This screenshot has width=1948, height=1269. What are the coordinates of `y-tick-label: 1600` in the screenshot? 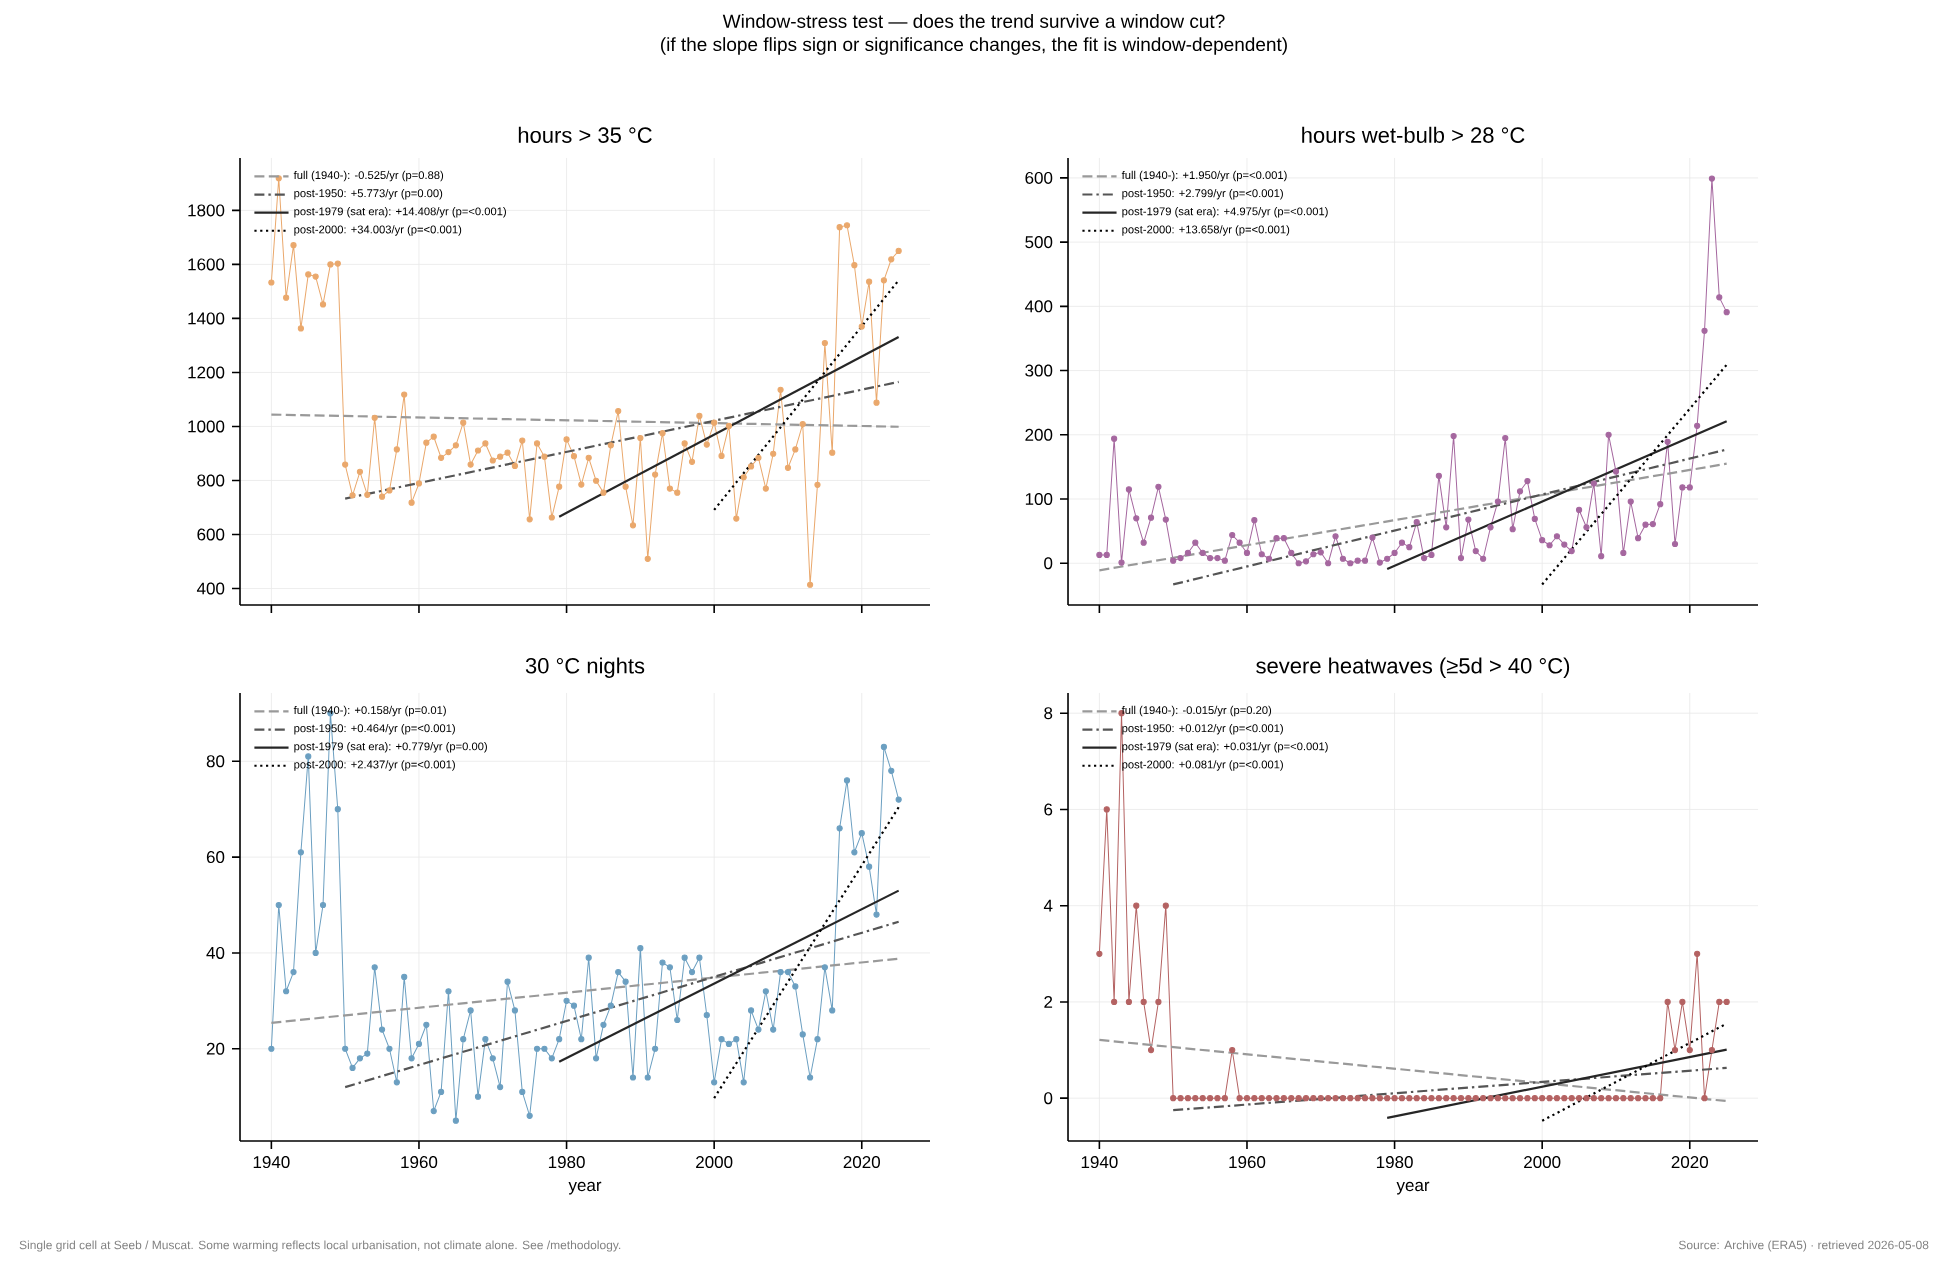 It's located at (206, 264).